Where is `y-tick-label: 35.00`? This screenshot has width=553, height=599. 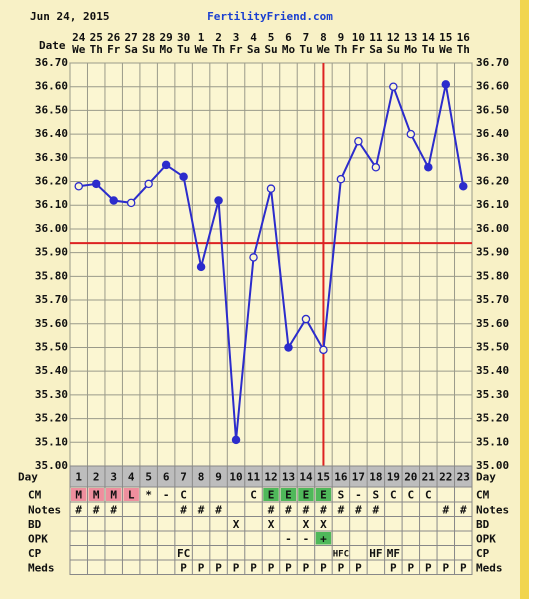
y-tick-label: 35.00 is located at coordinates (51, 465).